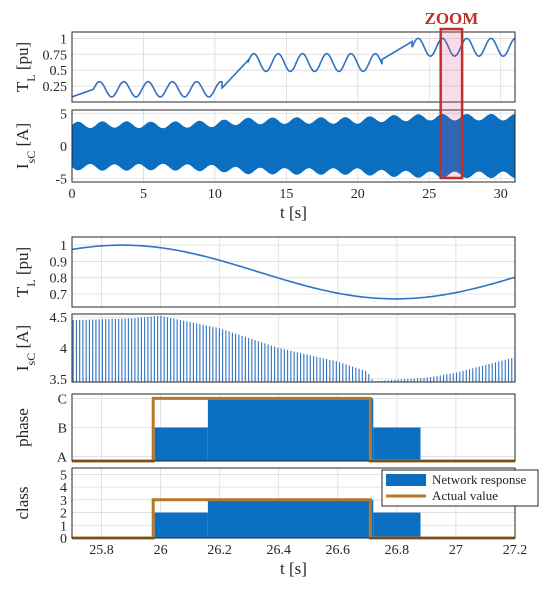  I want to click on x-tick-label: 25, so click(429, 194).